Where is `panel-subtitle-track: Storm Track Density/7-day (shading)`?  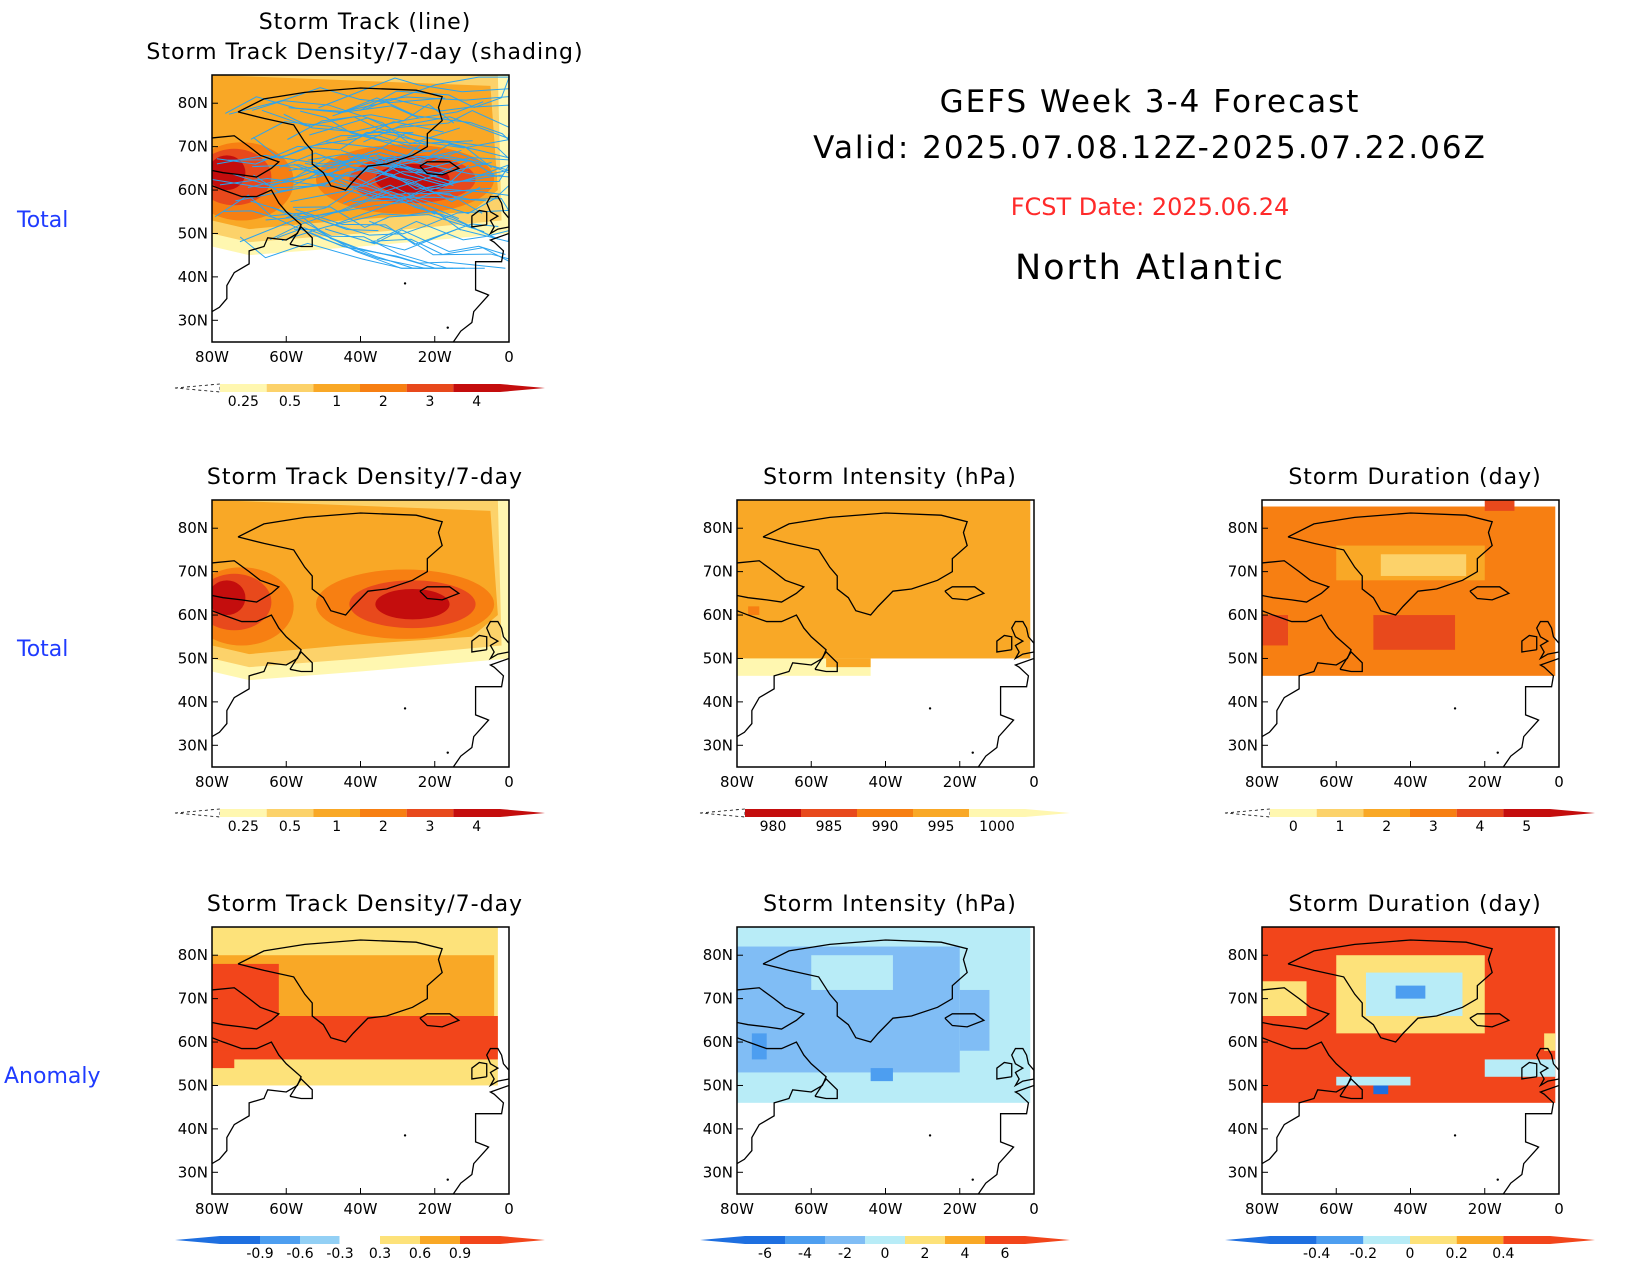 panel-subtitle-track: Storm Track Density/7-day (shading) is located at coordinates (365, 52).